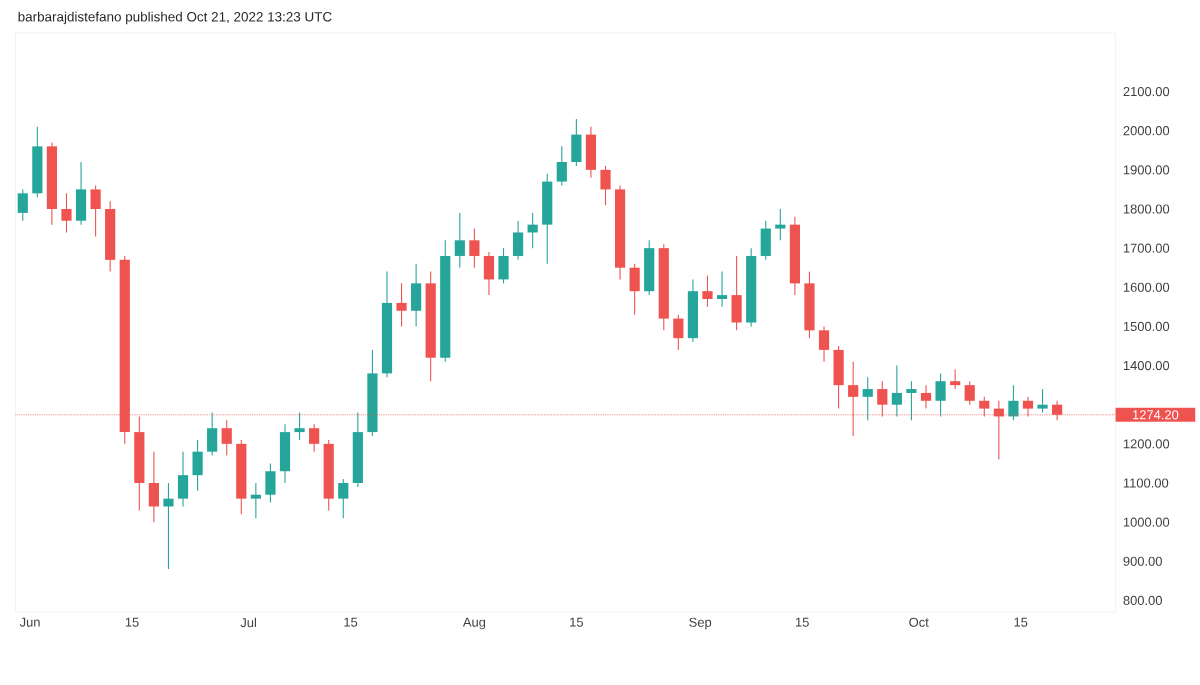  I want to click on chart-title: barbarajdistefano published Oct 21, 2022 13:23 UTC, so click(175, 18).